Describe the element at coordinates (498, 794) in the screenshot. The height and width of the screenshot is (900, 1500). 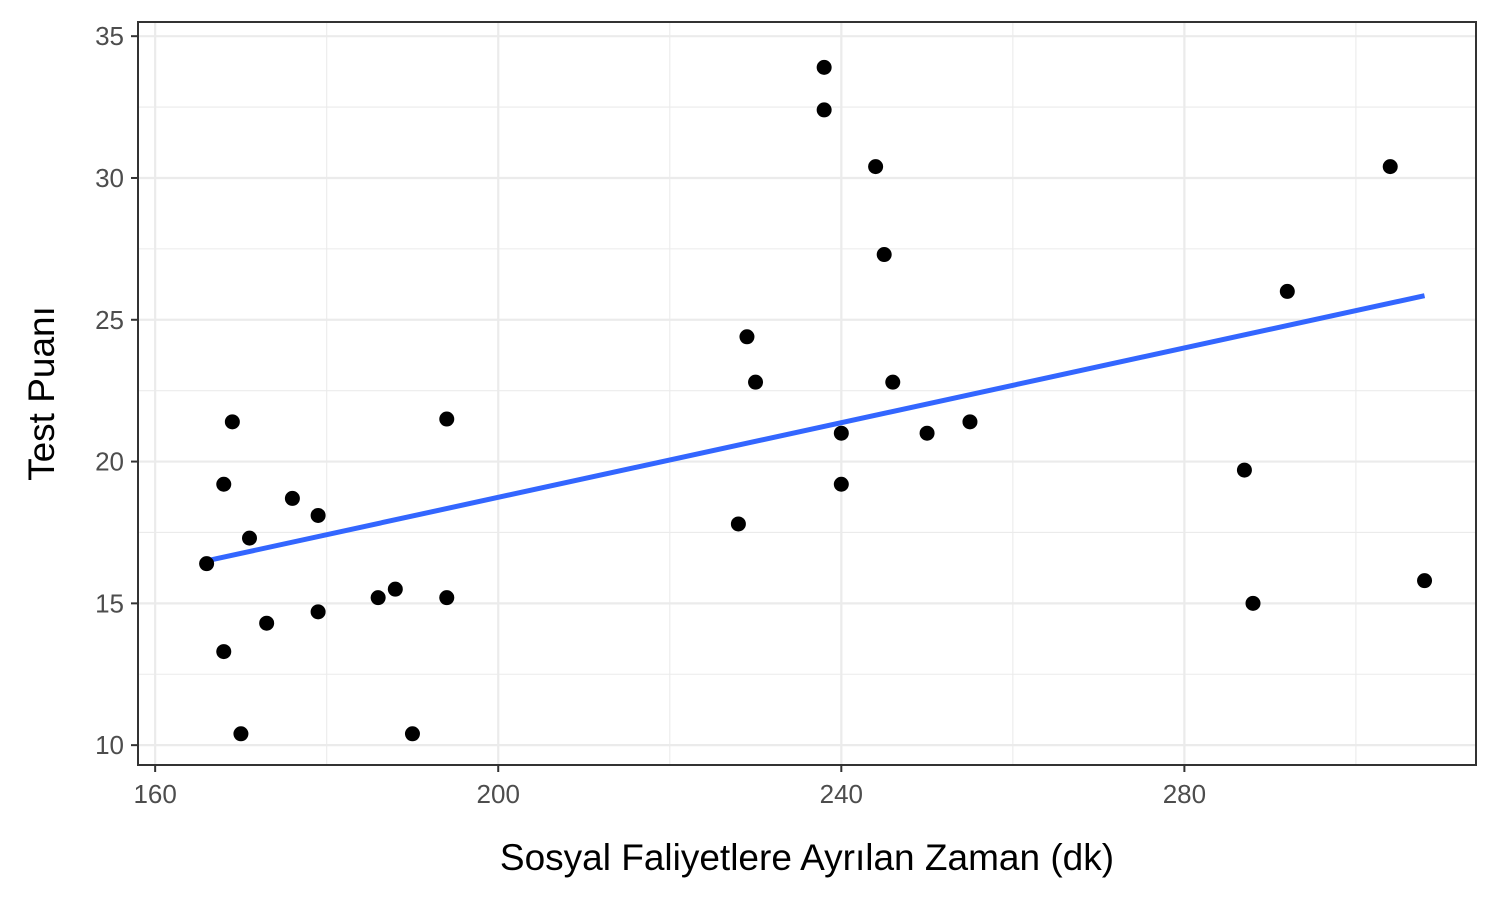
I see `x-tick-label: 200` at that location.